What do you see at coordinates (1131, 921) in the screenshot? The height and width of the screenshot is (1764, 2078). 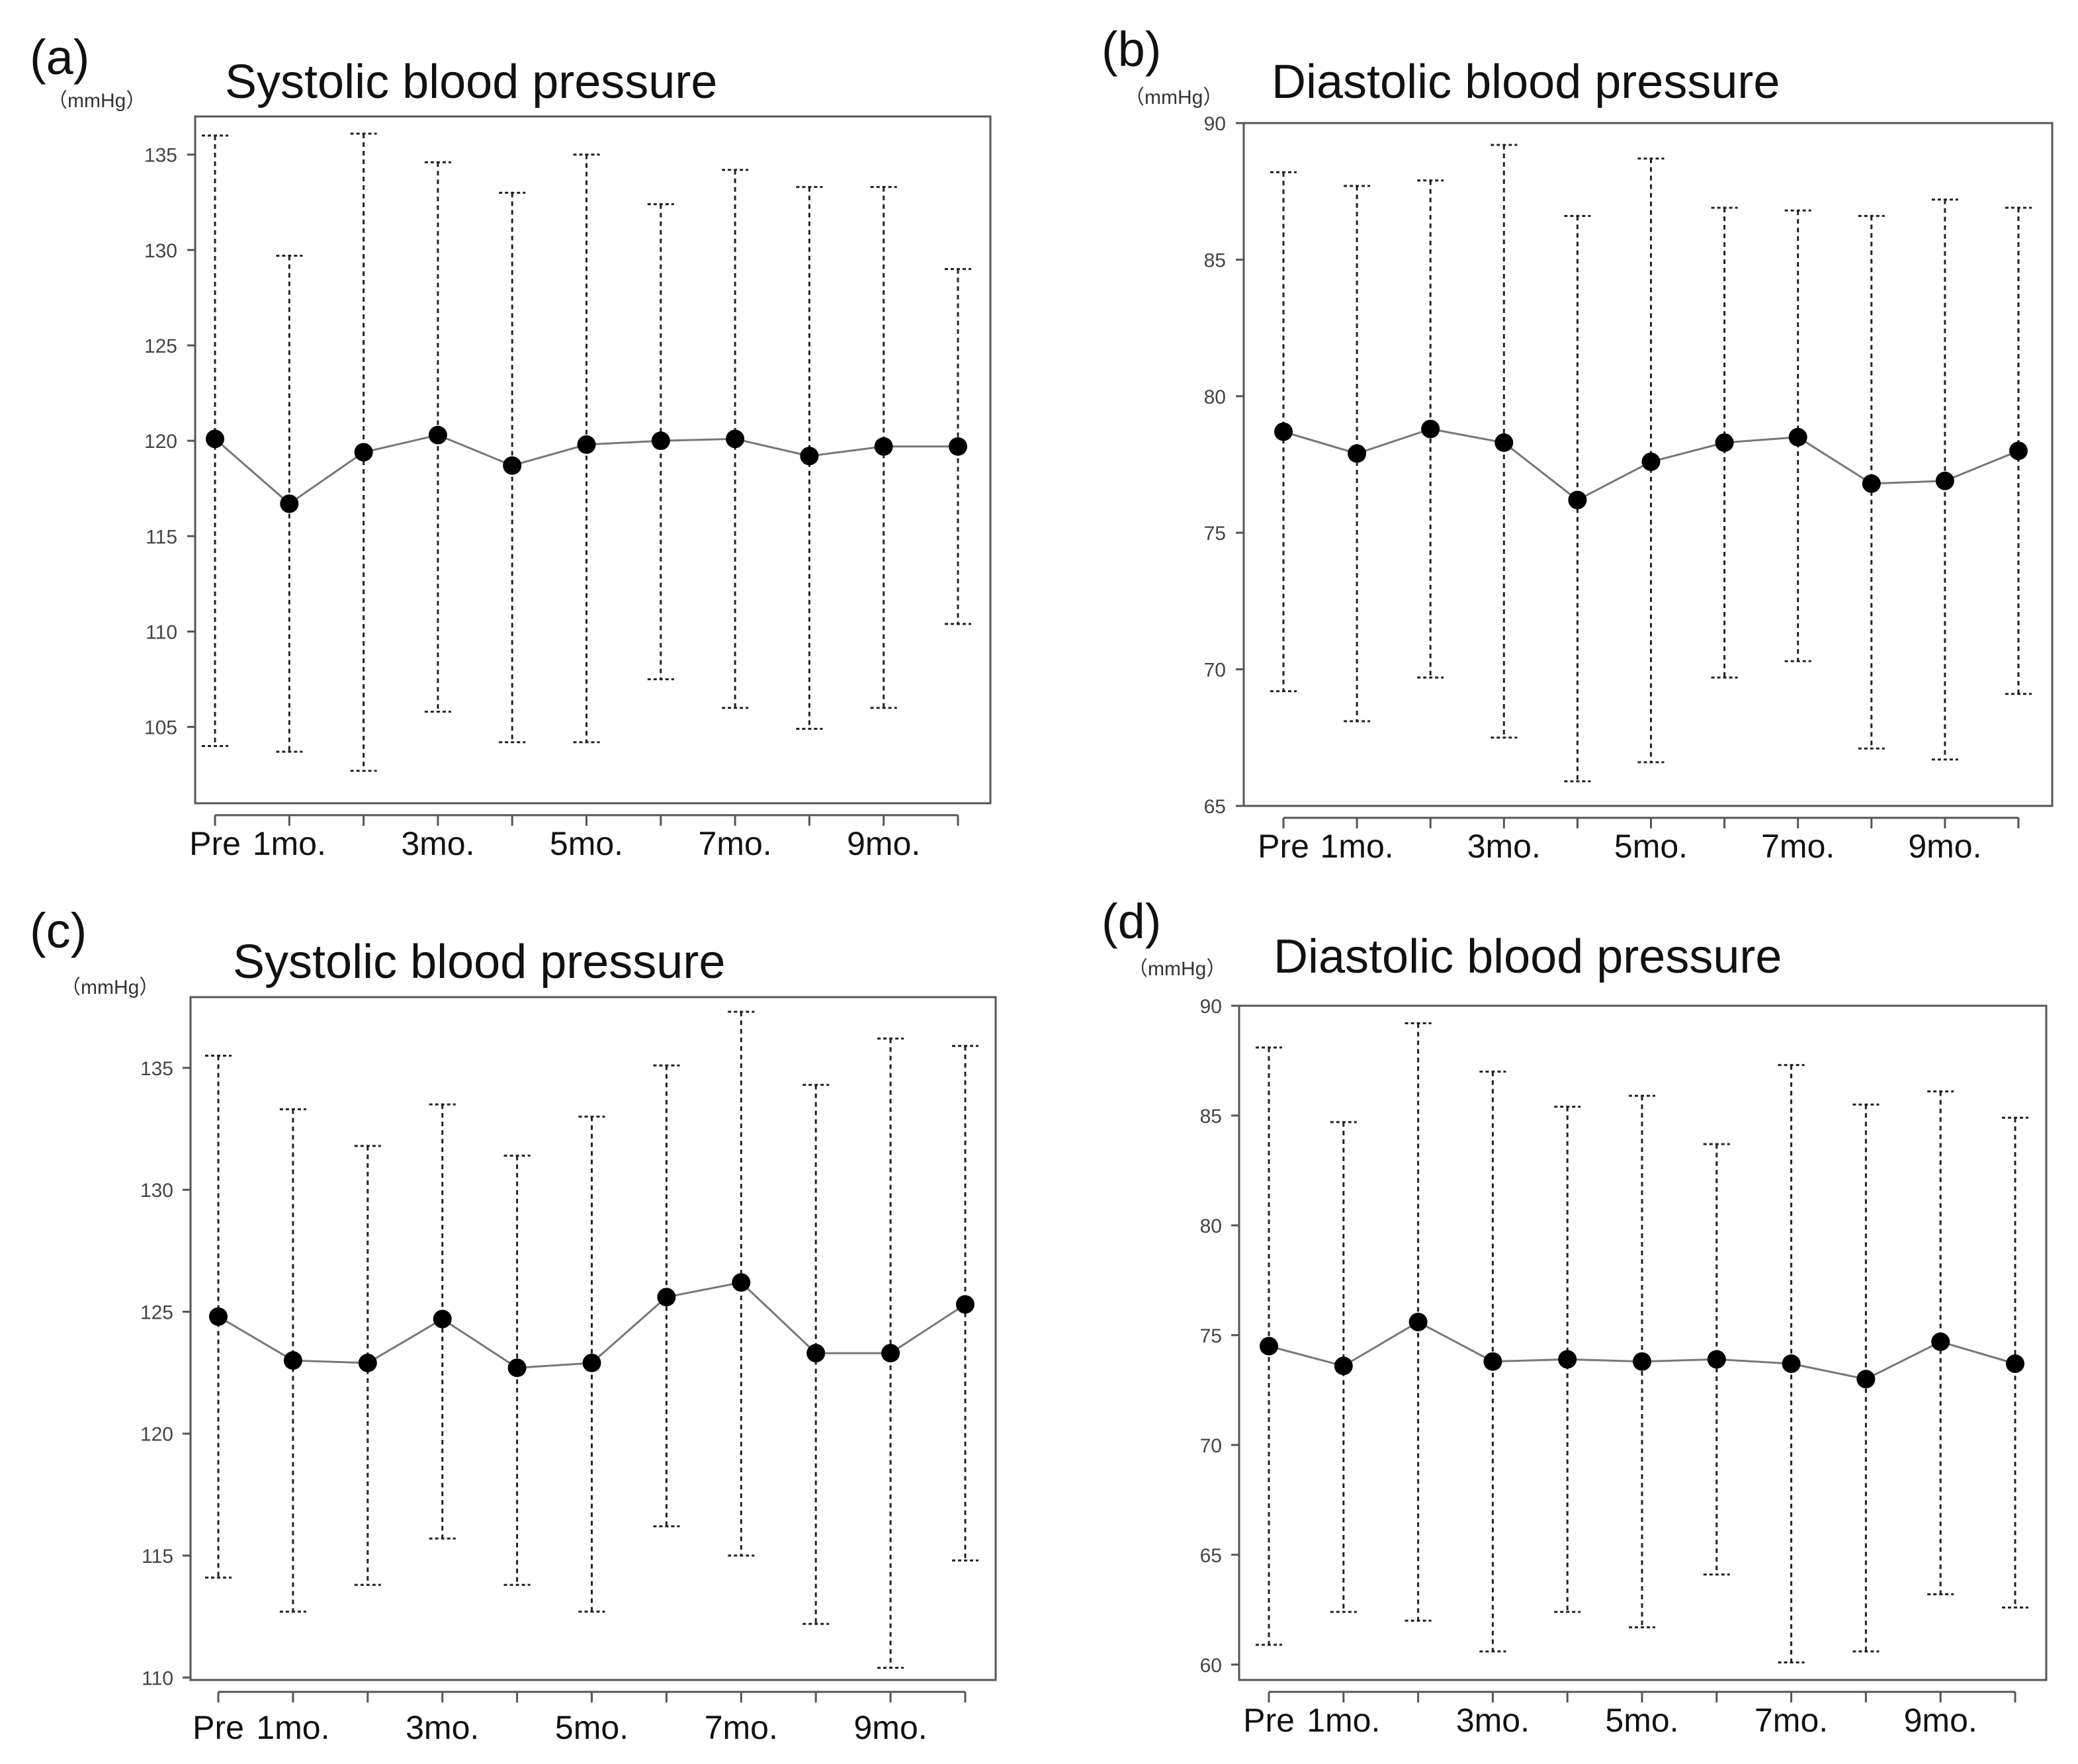 I see `panel-letter: (d)` at bounding box center [1131, 921].